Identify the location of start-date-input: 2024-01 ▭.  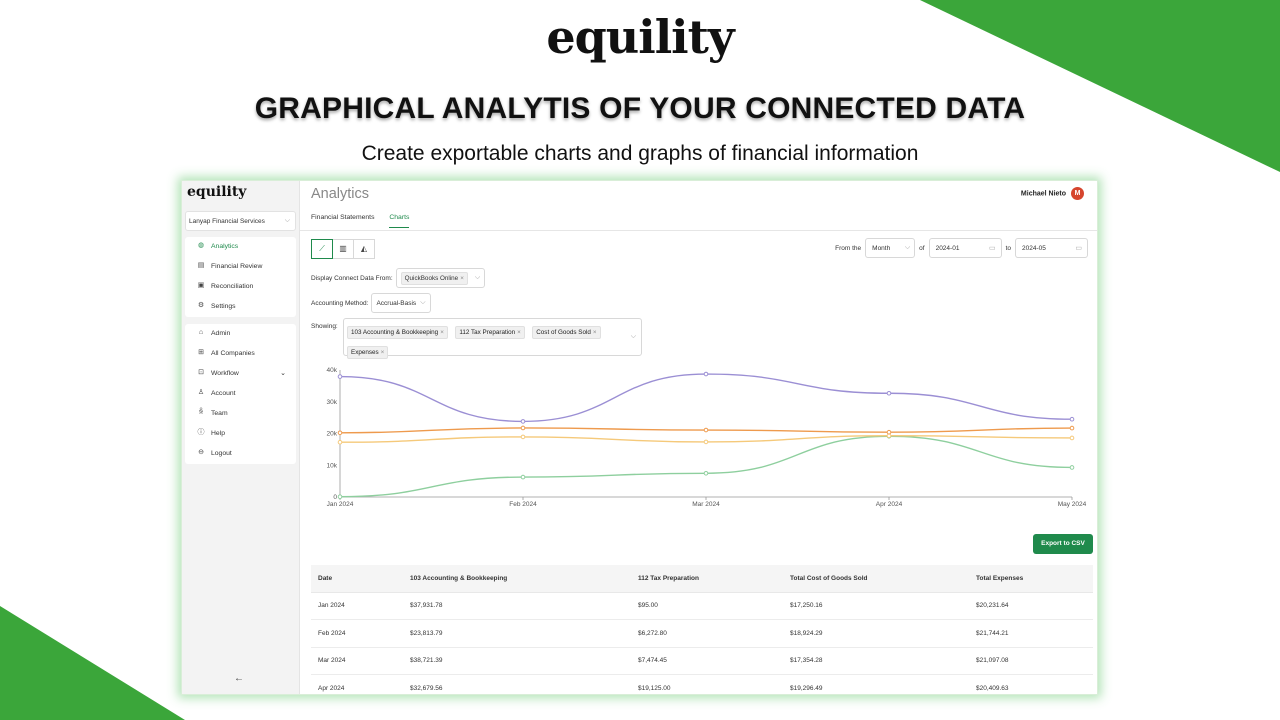
(965, 248).